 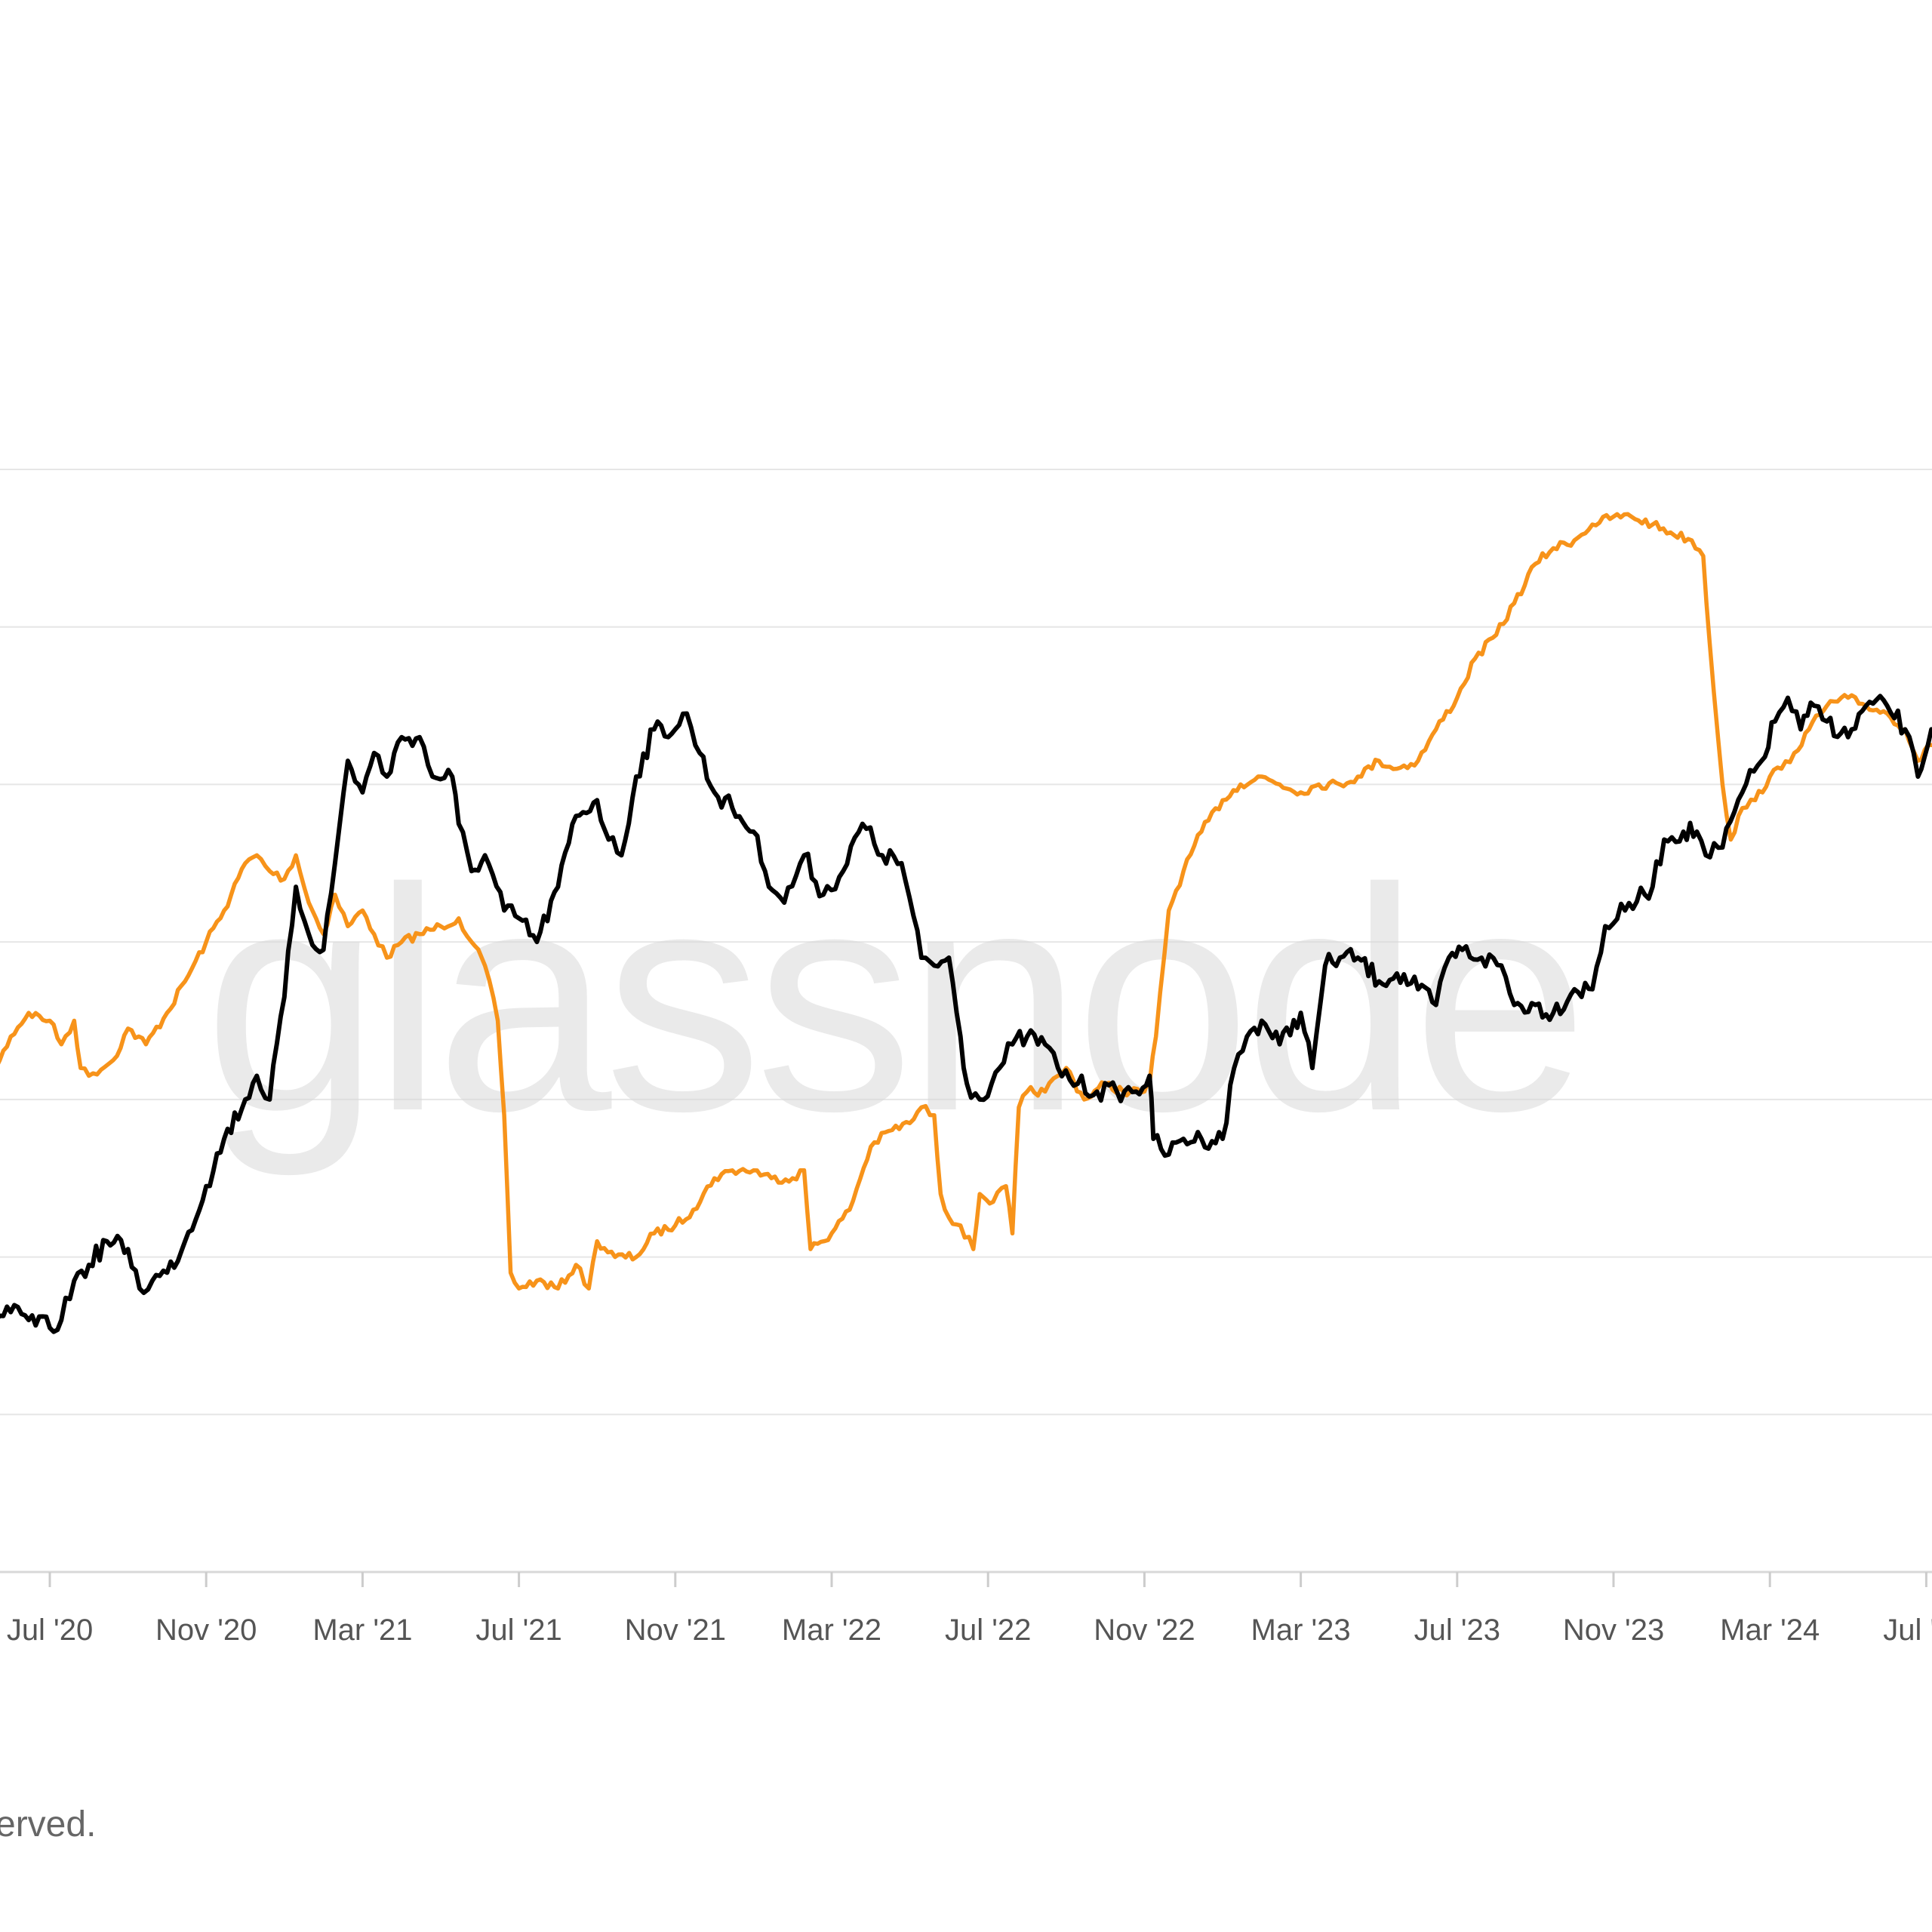 What do you see at coordinates (1907, 1630) in the screenshot?
I see `x-tick-label: Jul '24` at bounding box center [1907, 1630].